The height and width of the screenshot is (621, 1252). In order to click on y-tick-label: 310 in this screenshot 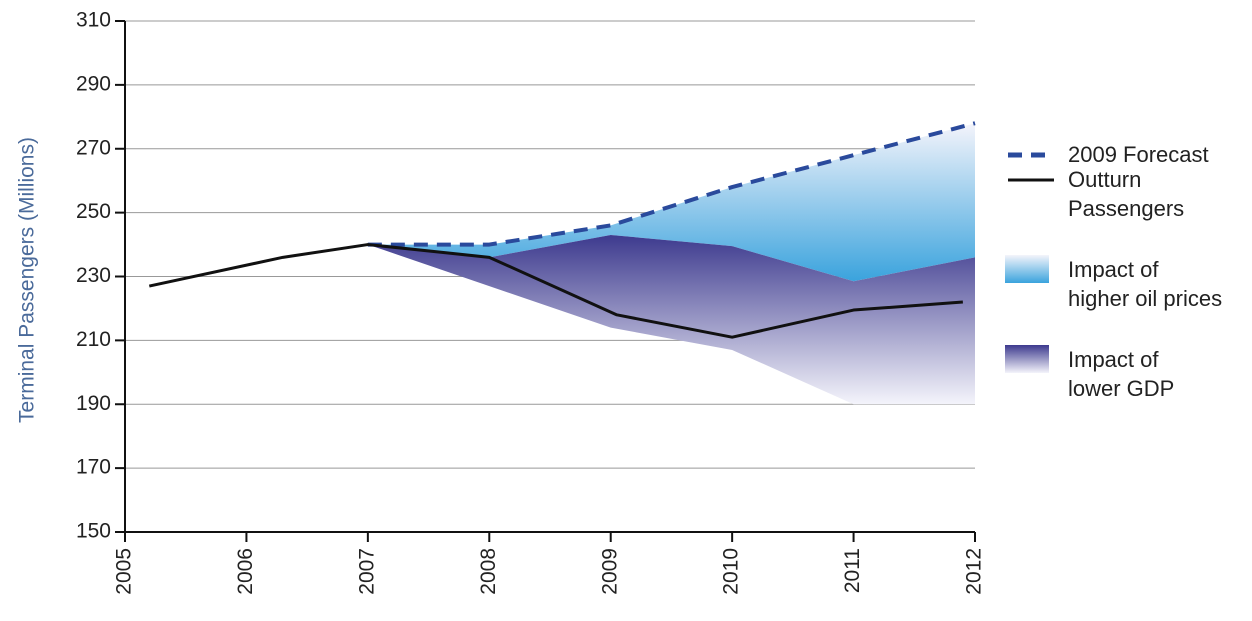, I will do `click(93, 20)`.